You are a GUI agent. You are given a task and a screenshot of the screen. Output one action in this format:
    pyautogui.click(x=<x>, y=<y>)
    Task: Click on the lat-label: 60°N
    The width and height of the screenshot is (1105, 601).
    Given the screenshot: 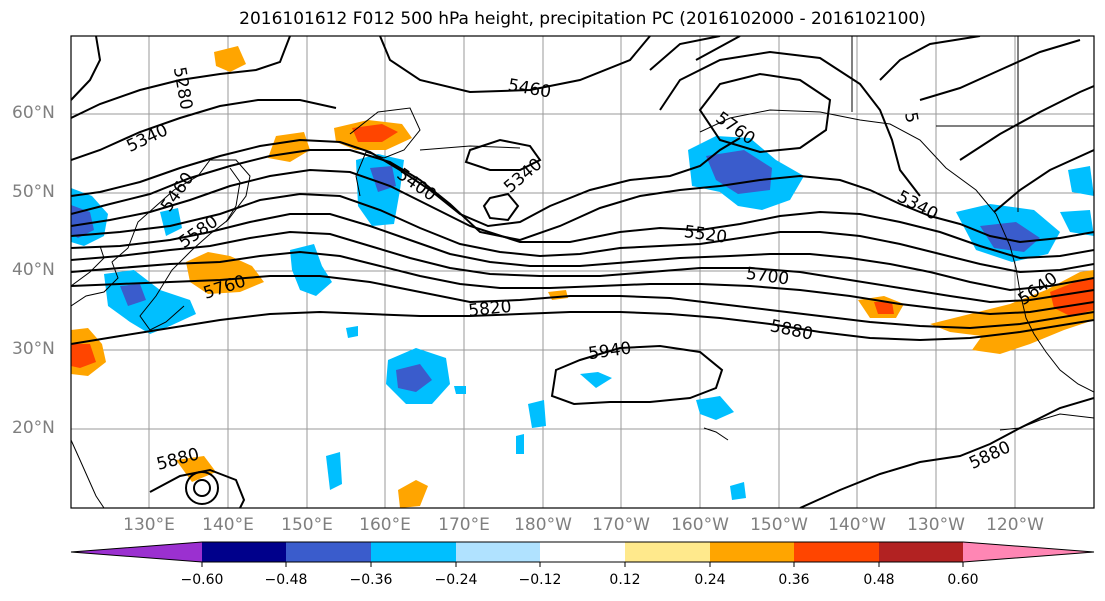 What is the action you would take?
    pyautogui.click(x=33, y=113)
    